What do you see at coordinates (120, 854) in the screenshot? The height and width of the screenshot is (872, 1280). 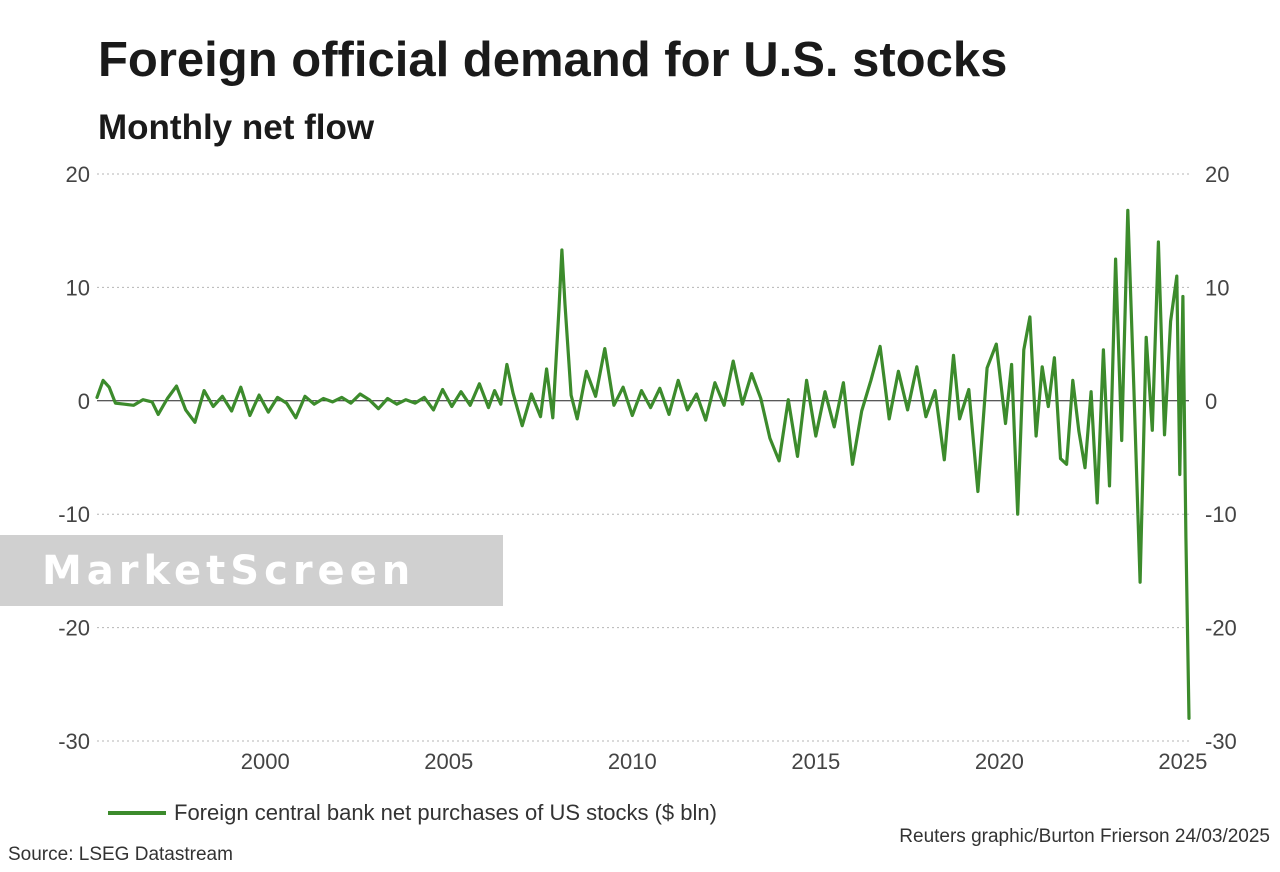 I see `source-text: Source: LSEG Datastream` at bounding box center [120, 854].